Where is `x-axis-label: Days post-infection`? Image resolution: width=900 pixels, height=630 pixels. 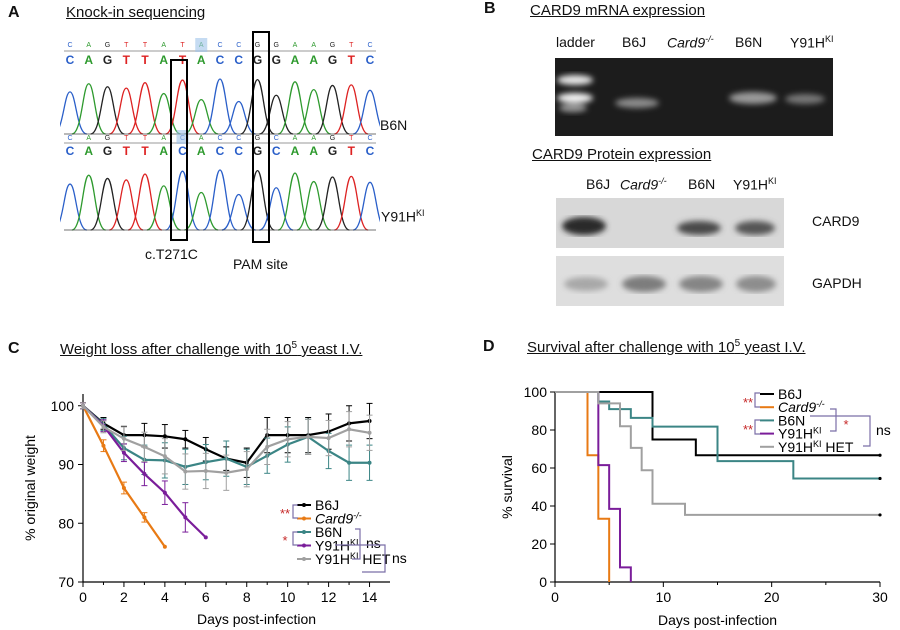 x-axis-label: Days post-infection is located at coordinates (717, 620).